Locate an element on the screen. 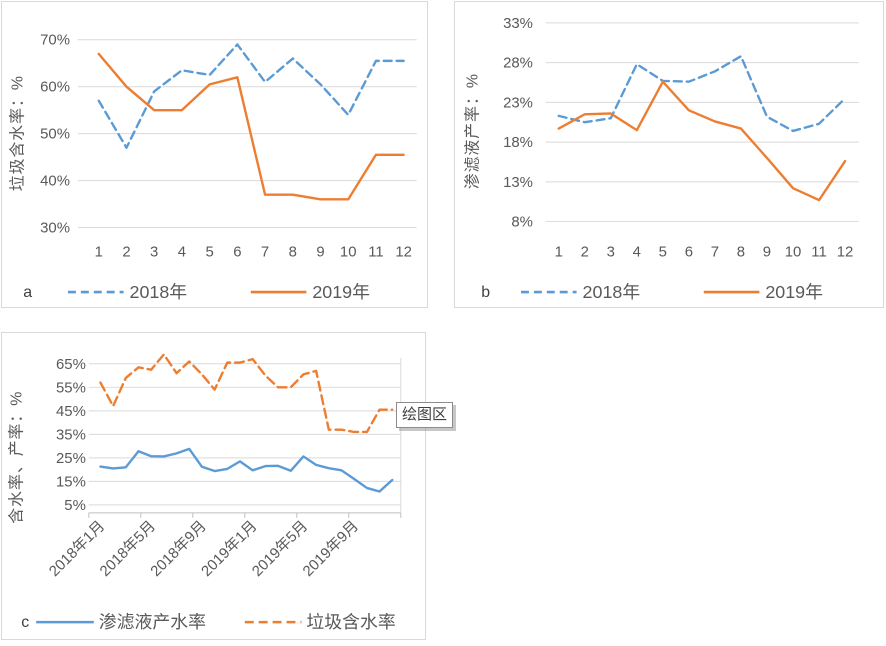 Image resolution: width=886 pixels, height=646 pixels. y-tick-label: 28% is located at coordinates (518, 64).